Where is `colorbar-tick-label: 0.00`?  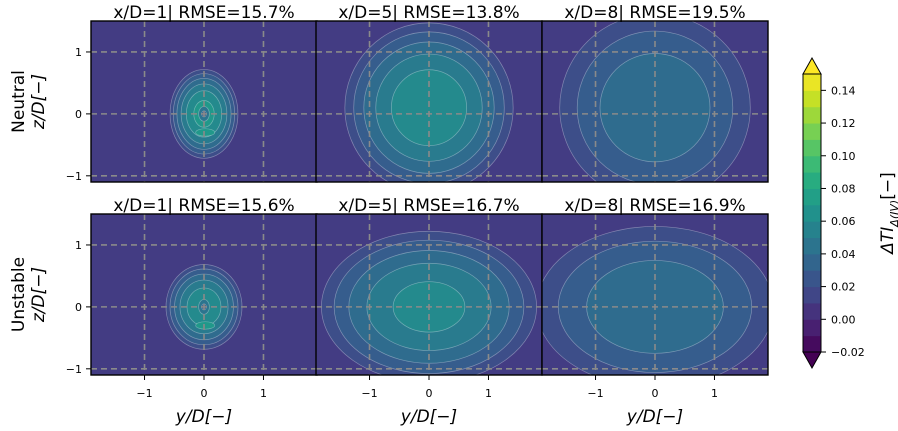 colorbar-tick-label: 0.00 is located at coordinates (843, 319).